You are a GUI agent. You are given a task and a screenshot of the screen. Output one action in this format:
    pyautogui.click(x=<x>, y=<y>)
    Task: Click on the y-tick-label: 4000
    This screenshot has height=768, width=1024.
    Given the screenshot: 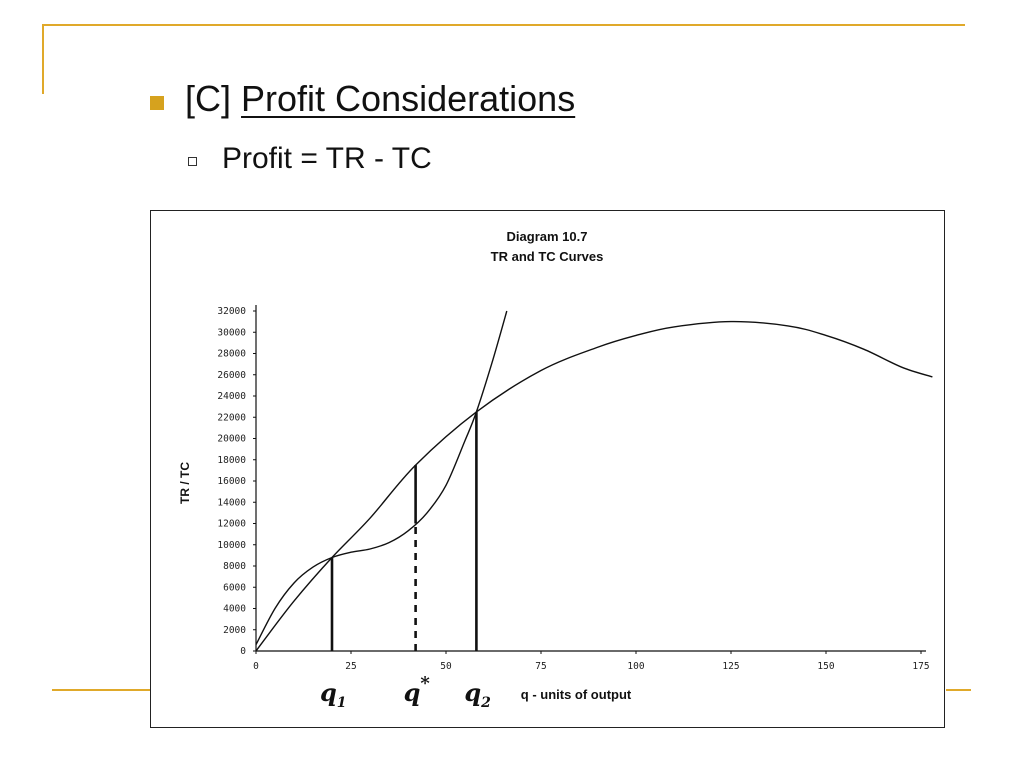 What is the action you would take?
    pyautogui.click(x=234, y=609)
    